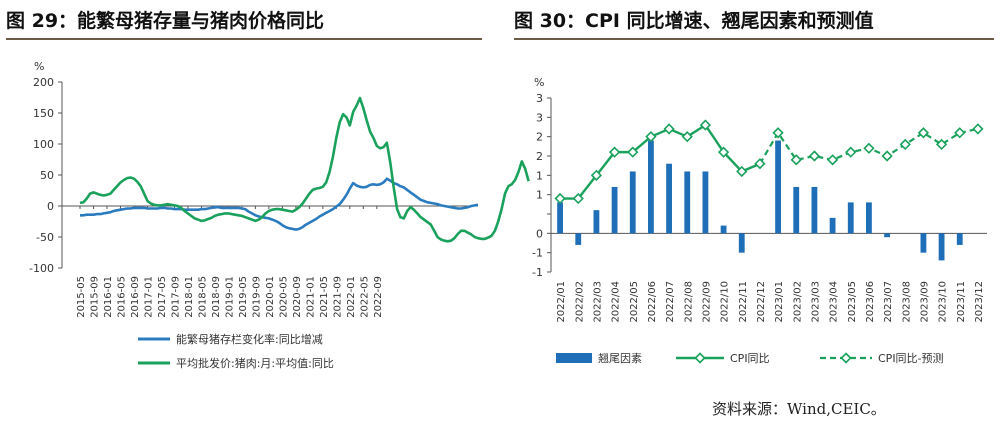  I want to click on right-x-tick-label: 2022/07, so click(670, 302).